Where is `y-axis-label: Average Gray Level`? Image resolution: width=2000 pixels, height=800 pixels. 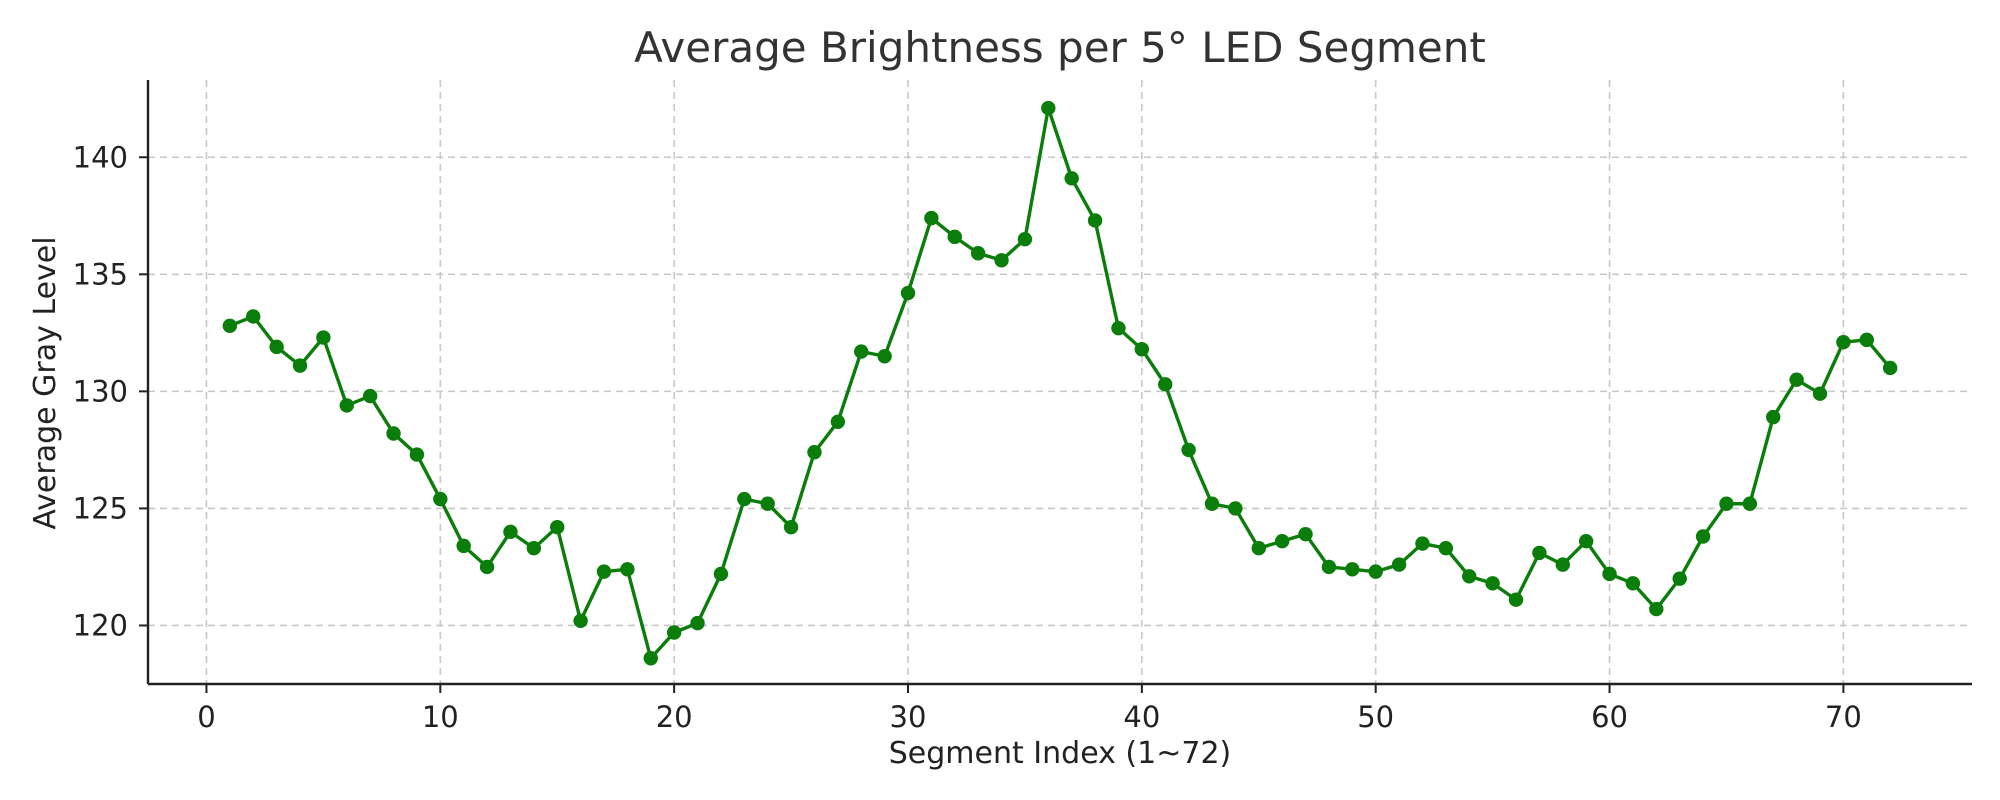 y-axis-label: Average Gray Level is located at coordinates (45, 382).